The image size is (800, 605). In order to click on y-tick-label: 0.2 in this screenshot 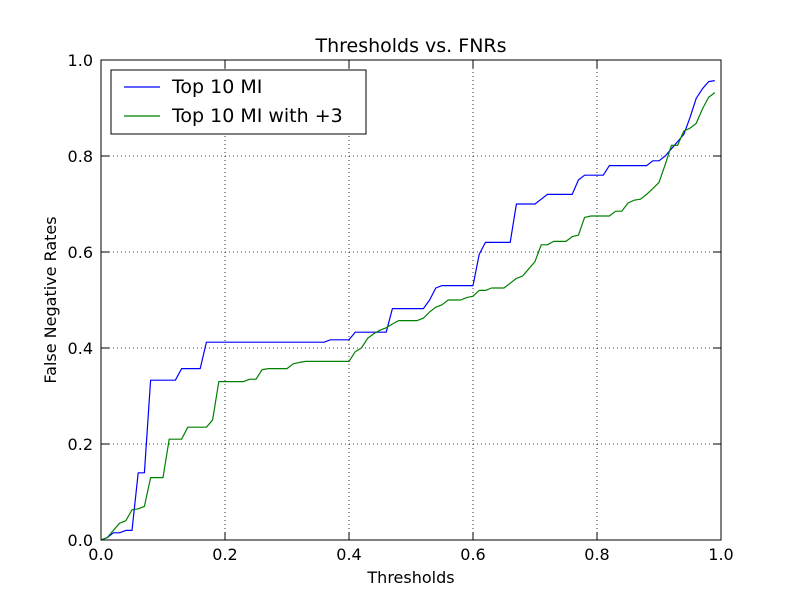, I will do `click(80, 444)`.